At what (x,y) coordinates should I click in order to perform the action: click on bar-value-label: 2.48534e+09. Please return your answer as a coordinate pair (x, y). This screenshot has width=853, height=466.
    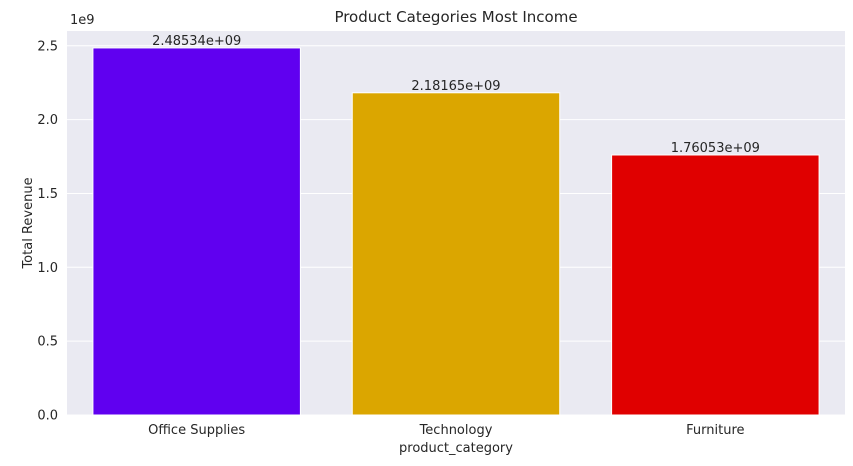
    Looking at the image, I should click on (196, 41).